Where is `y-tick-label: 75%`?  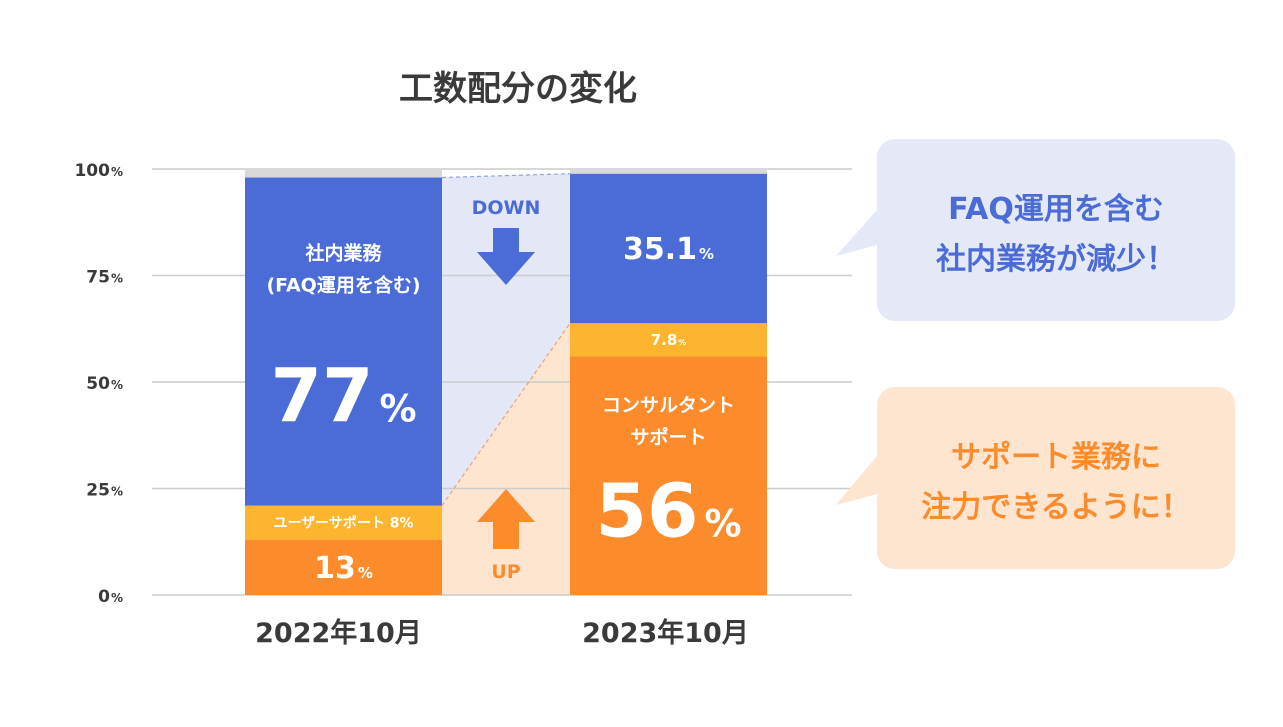
y-tick-label: 75% is located at coordinates (104, 278).